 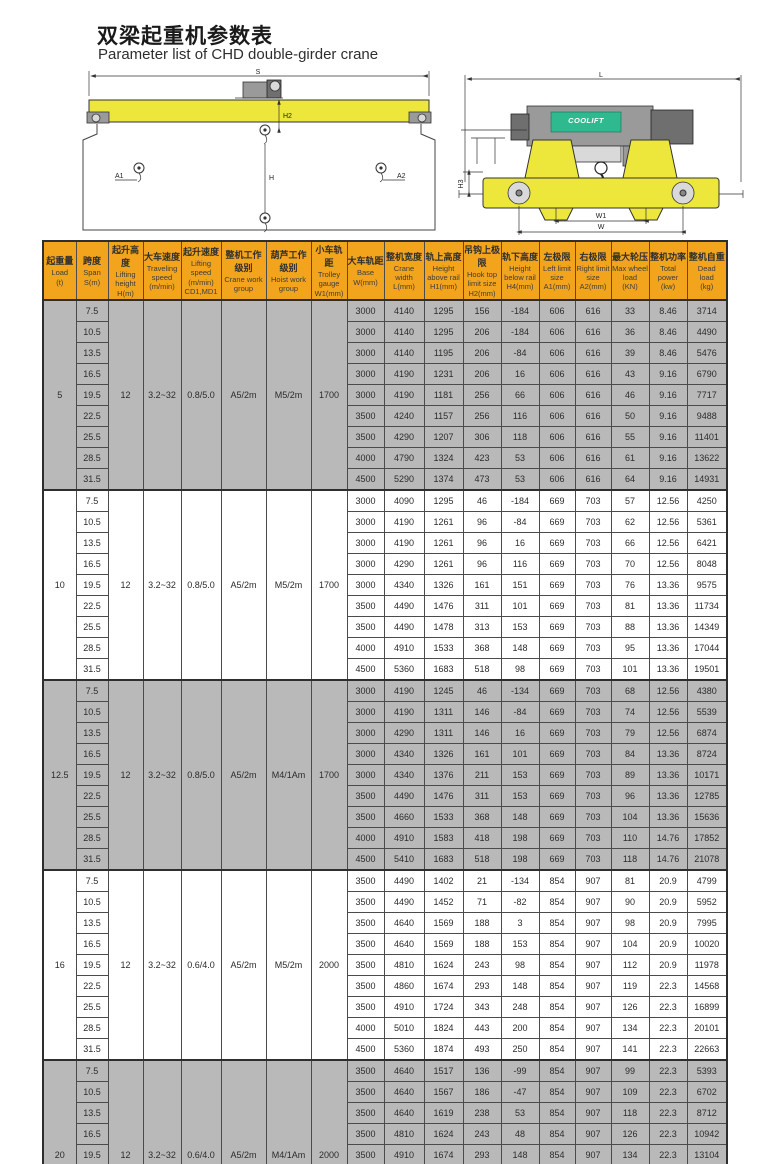 I want to click on table-cell: 20.9, so click(x=668, y=965).